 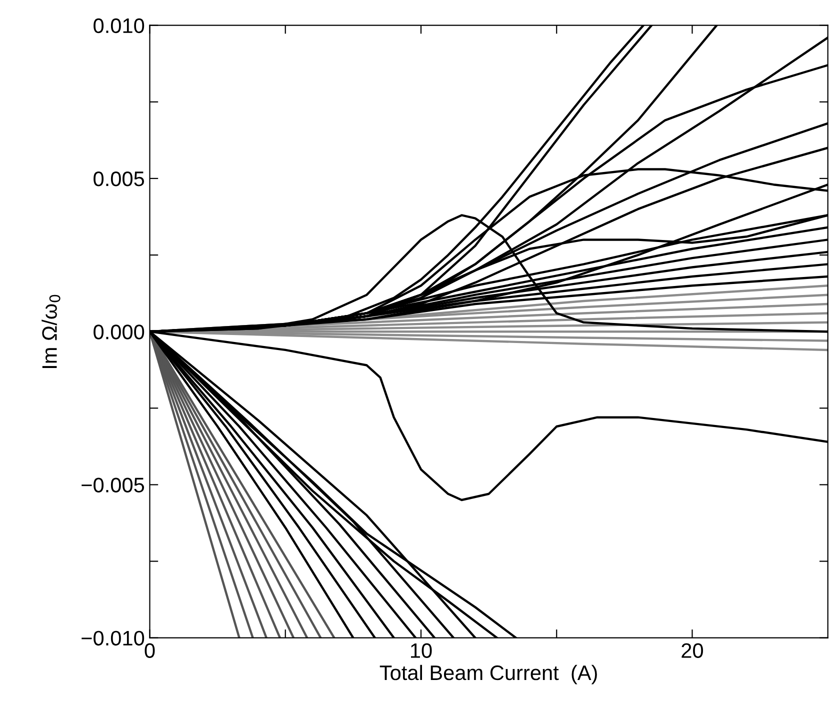 What do you see at coordinates (113, 638) in the screenshot?
I see `y-tick-label: −0.010` at bounding box center [113, 638].